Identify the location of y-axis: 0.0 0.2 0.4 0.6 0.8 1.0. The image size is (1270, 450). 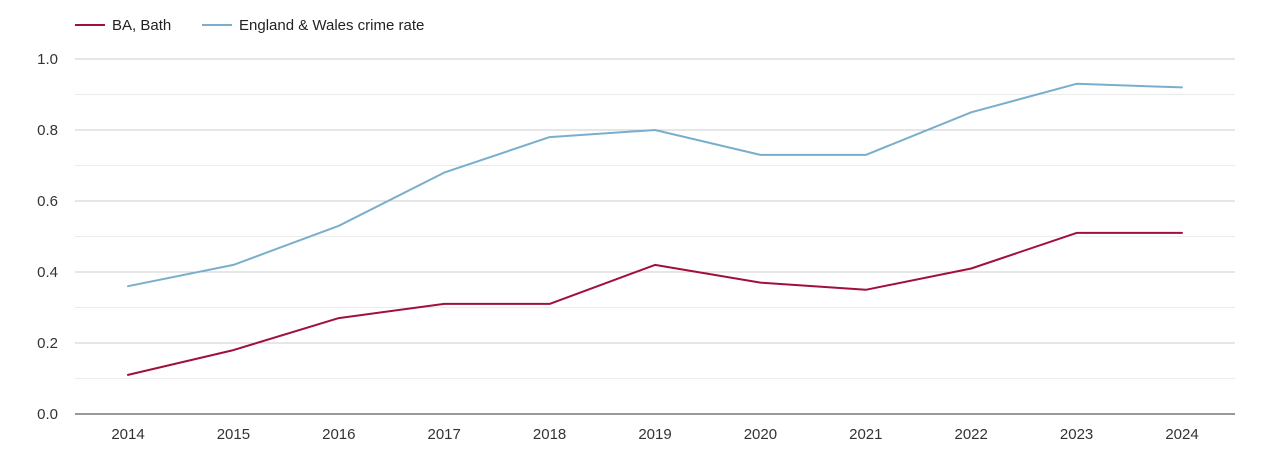
(47, 237).